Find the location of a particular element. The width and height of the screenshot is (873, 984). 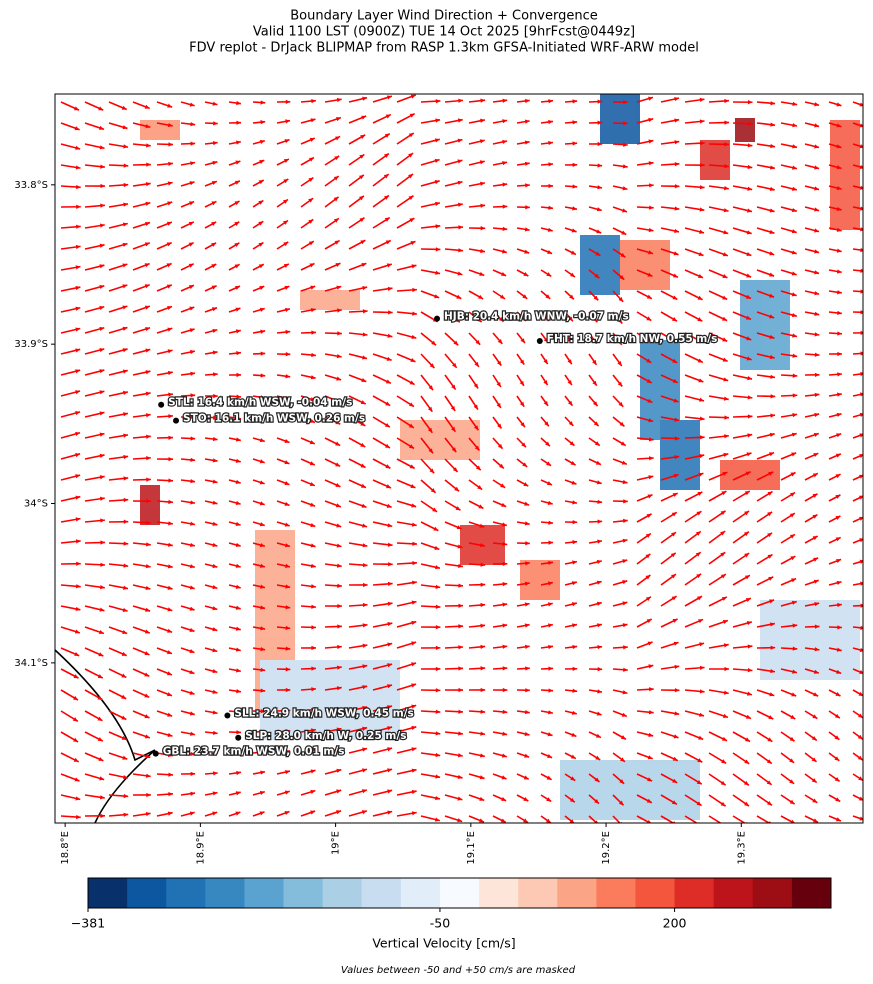

station-dot is located at coordinates (227, 715).